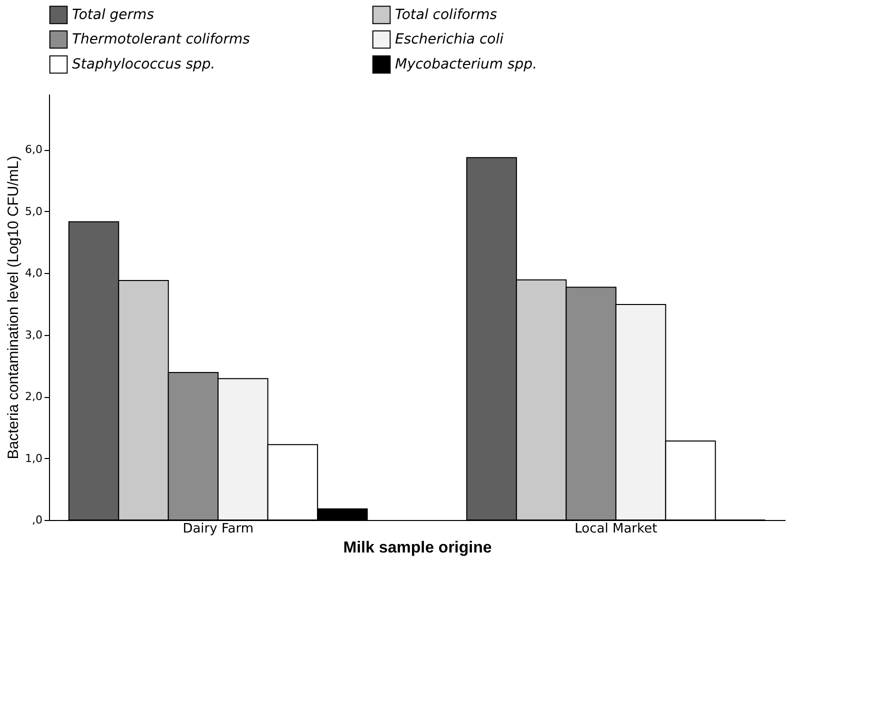  Describe the element at coordinates (37, 520) in the screenshot. I see `y-tick-label: ,0` at that location.